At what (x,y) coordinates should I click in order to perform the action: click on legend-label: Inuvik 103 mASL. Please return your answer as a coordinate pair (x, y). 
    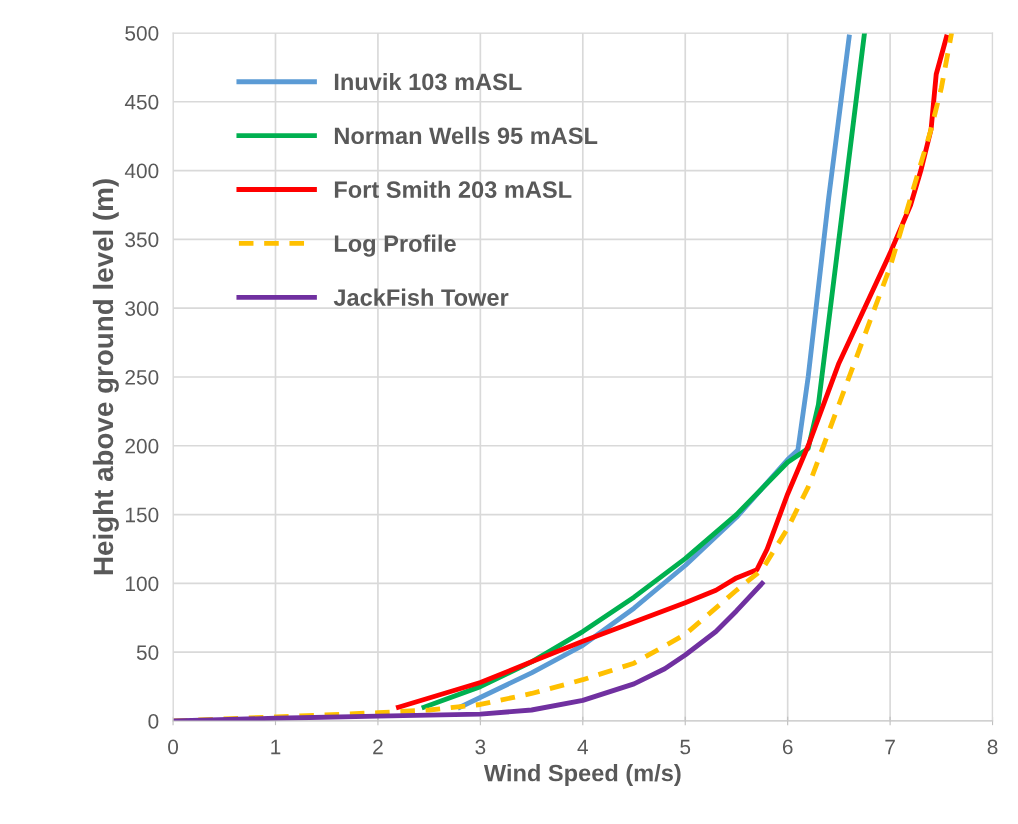
    Looking at the image, I should click on (428, 81).